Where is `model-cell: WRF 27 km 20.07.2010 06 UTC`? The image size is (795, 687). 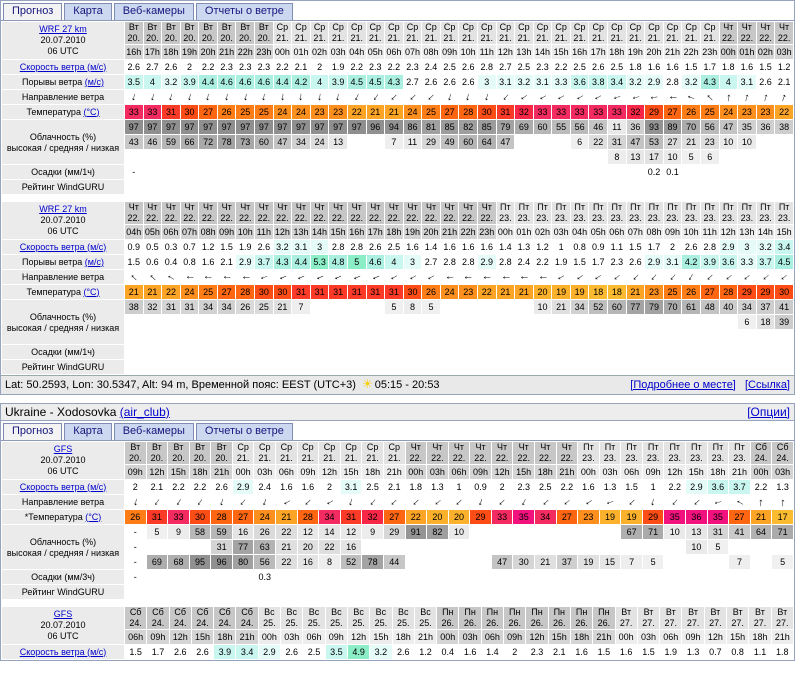
model-cell: WRF 27 km 20.07.2010 06 UTC is located at coordinates (63, 40).